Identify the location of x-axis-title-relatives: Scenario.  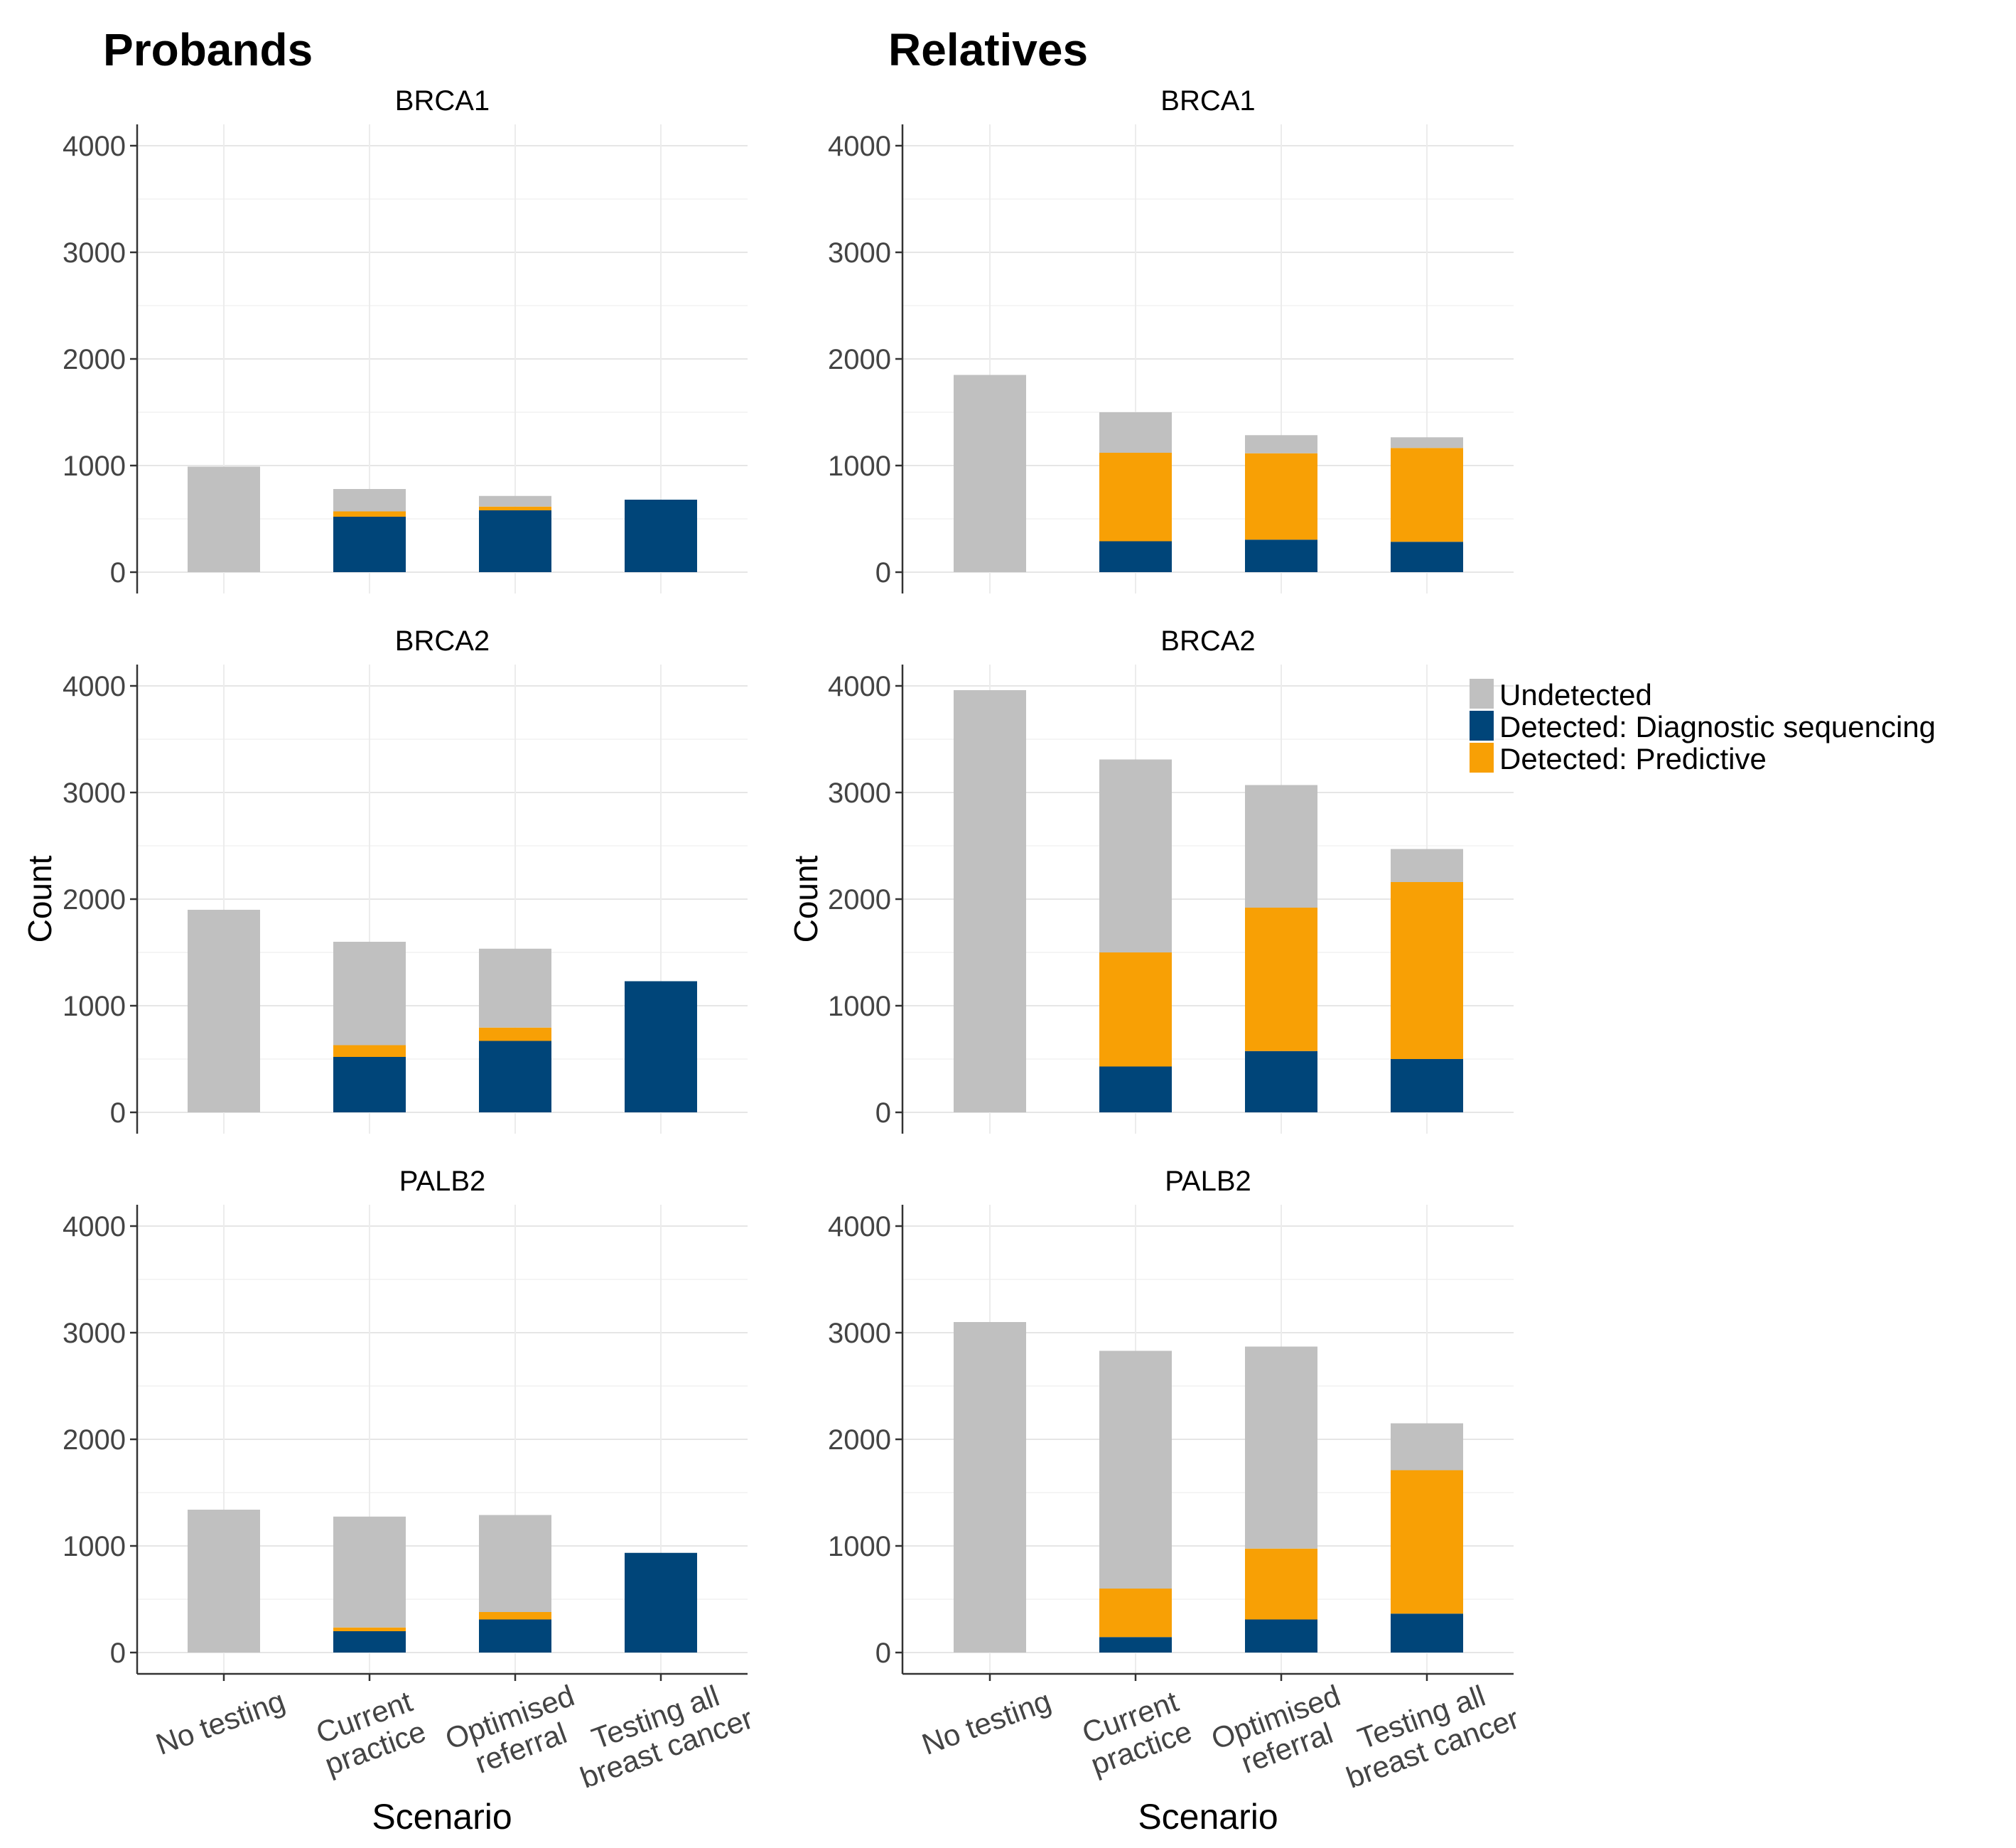
(1208, 1817).